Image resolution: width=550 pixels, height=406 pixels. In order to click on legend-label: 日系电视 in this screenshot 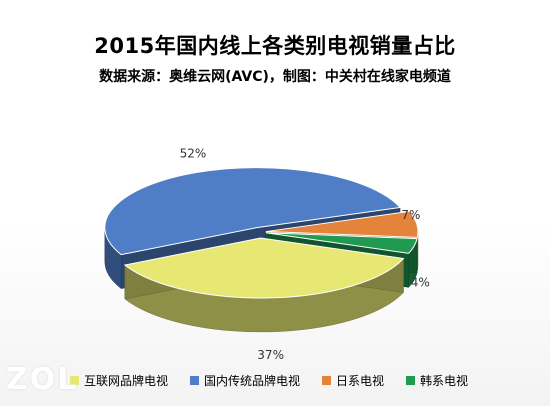, I will do `click(360, 381)`.